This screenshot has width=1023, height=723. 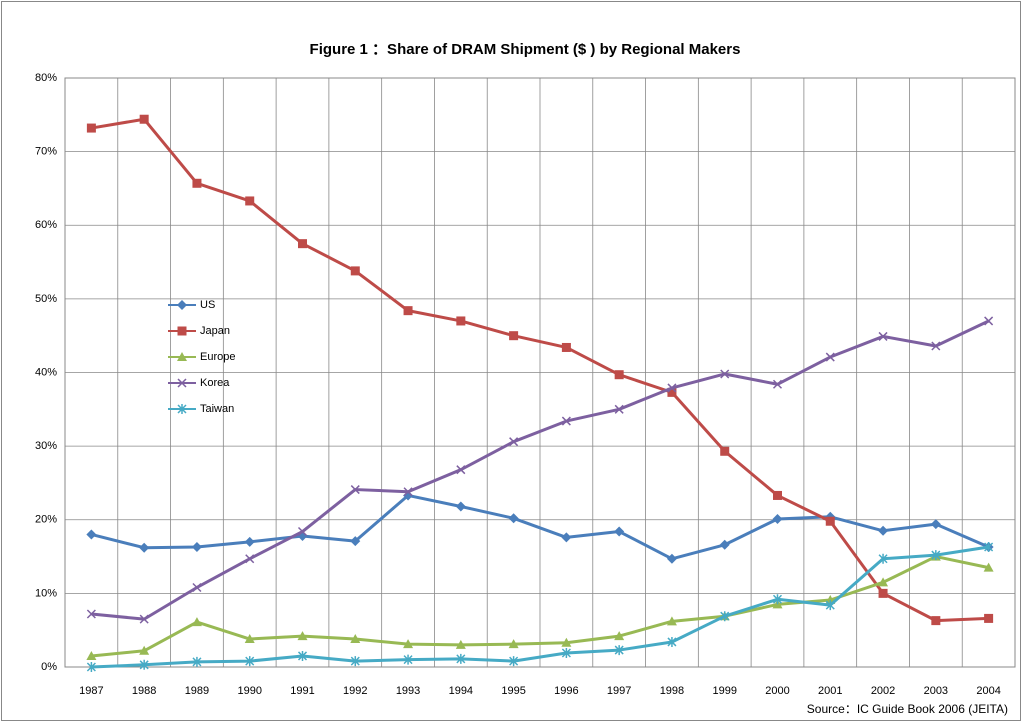 I want to click on x-tick-label: 1995, so click(x=513, y=691).